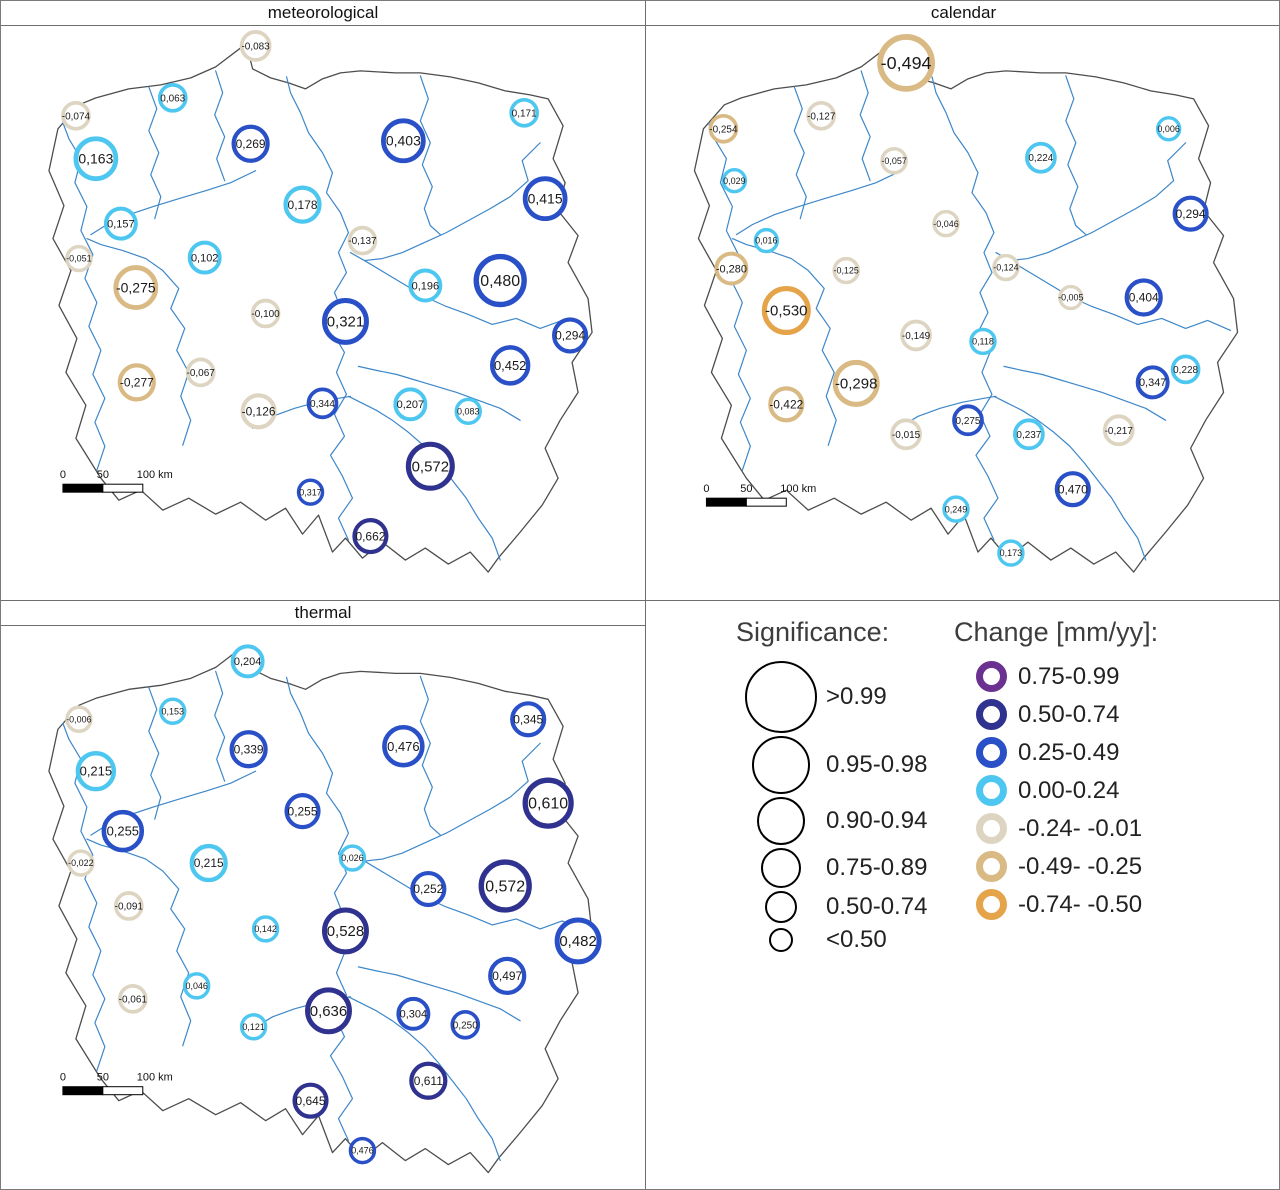 This screenshot has width=1280, height=1190. Describe the element at coordinates (1144, 298) in the screenshot. I see `station-value: 0,404` at that location.